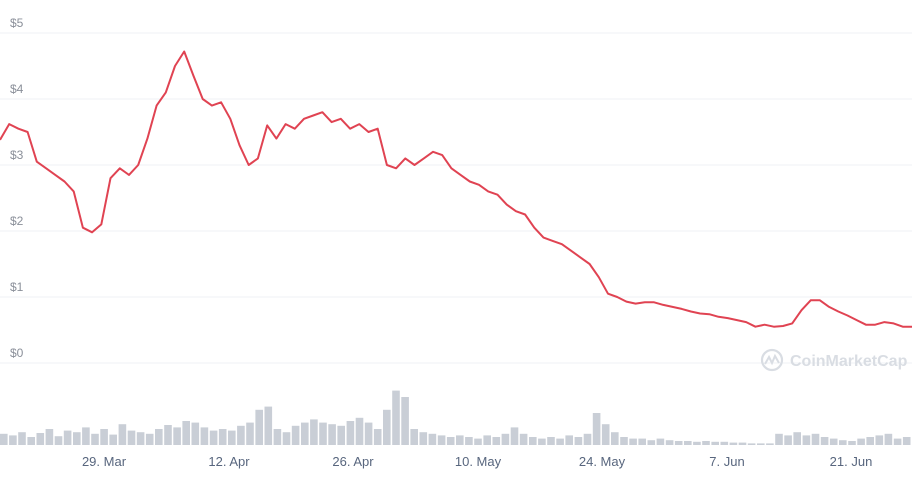  Describe the element at coordinates (353, 461) in the screenshot. I see `x-tick-label: 26. Apr` at that location.